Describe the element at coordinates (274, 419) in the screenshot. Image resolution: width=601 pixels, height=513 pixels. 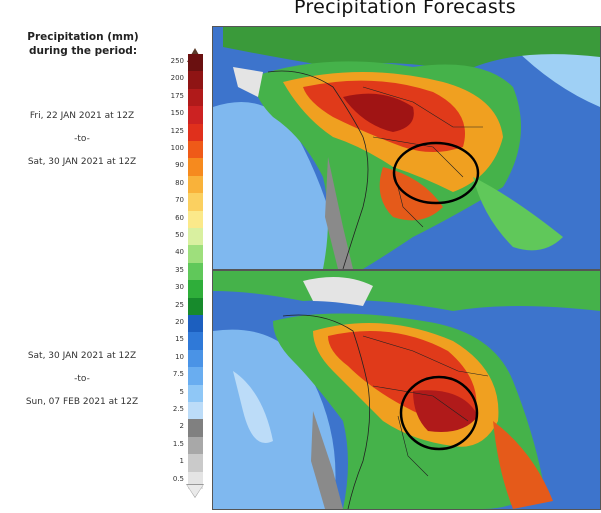
I see `map-2-pacific-light` at that location.